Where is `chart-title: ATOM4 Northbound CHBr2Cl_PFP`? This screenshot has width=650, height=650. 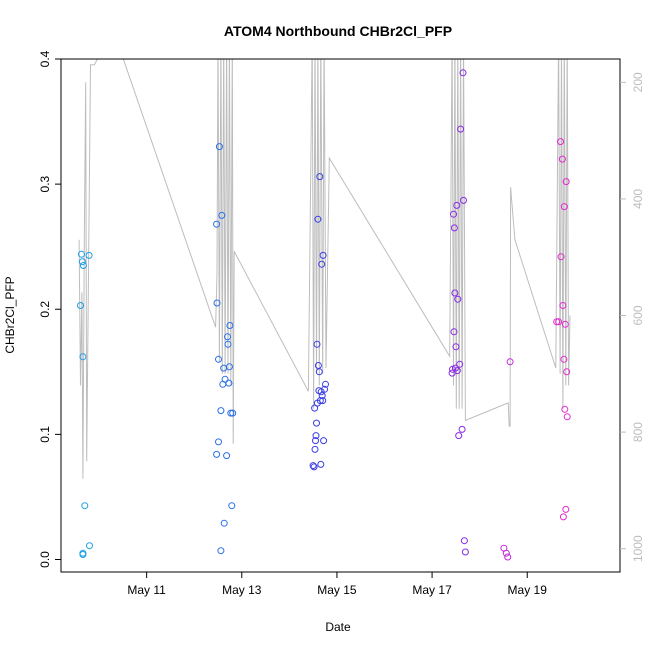
chart-title: ATOM4 Northbound CHBr2Cl_PFP is located at coordinates (338, 31).